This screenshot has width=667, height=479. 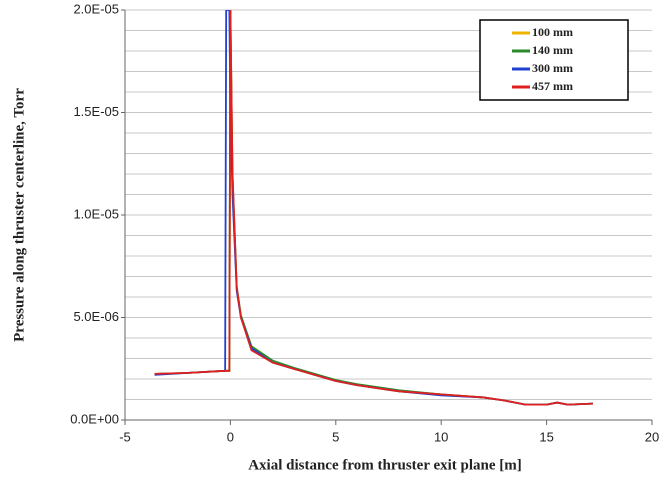 I want to click on x-tick-label: 20, so click(x=652, y=436).